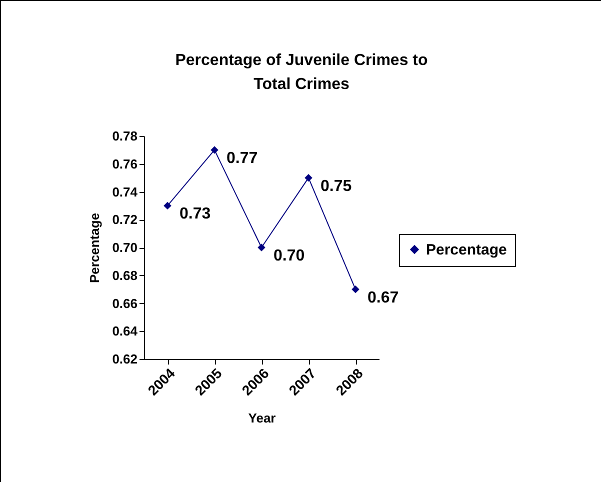 The height and width of the screenshot is (484, 603). I want to click on y-axis-title: Percentage, so click(94, 248).